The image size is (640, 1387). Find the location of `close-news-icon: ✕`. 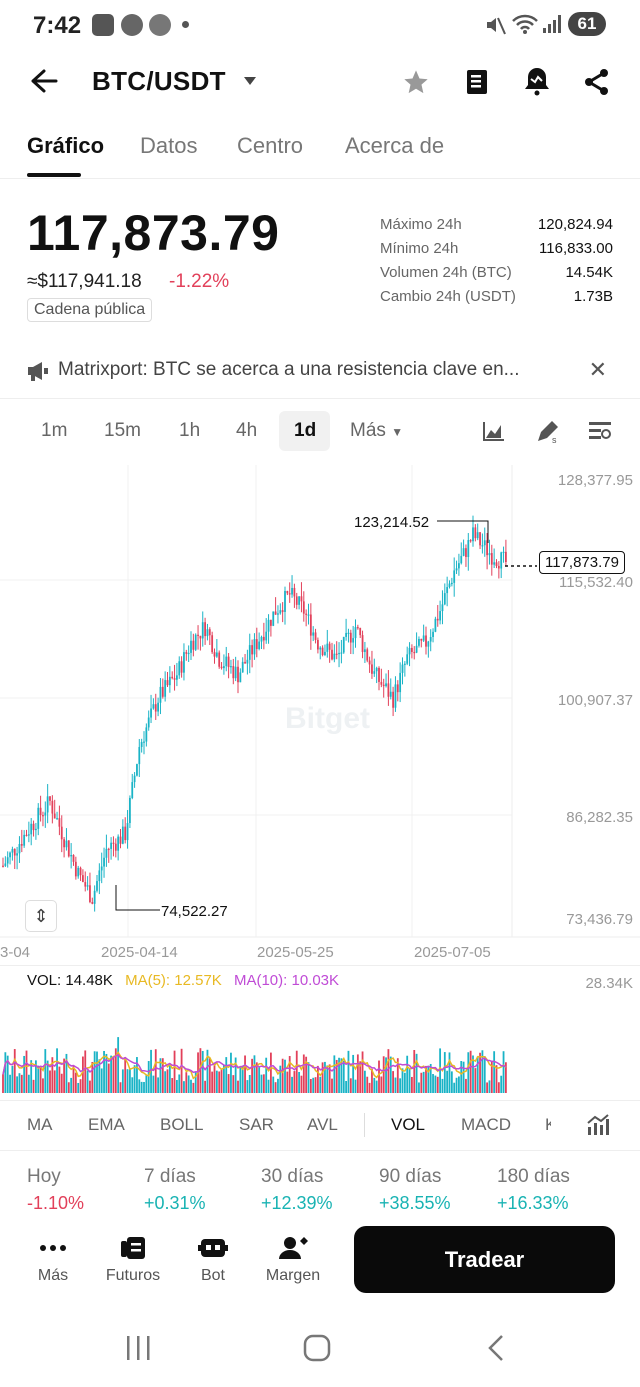

close-news-icon: ✕ is located at coordinates (597, 369).